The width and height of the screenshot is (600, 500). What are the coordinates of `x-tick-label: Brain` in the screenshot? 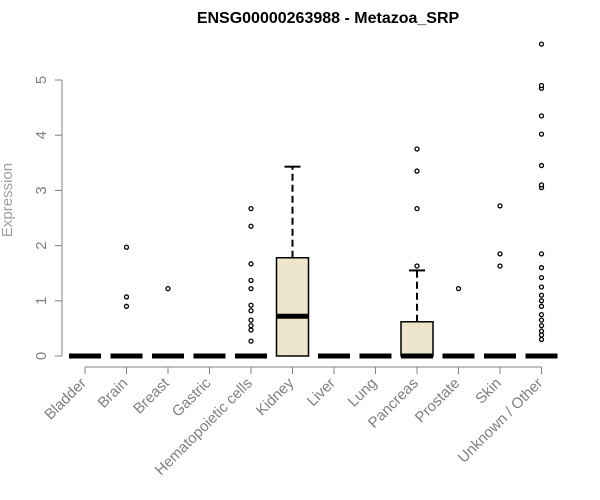 It's located at (113, 393).